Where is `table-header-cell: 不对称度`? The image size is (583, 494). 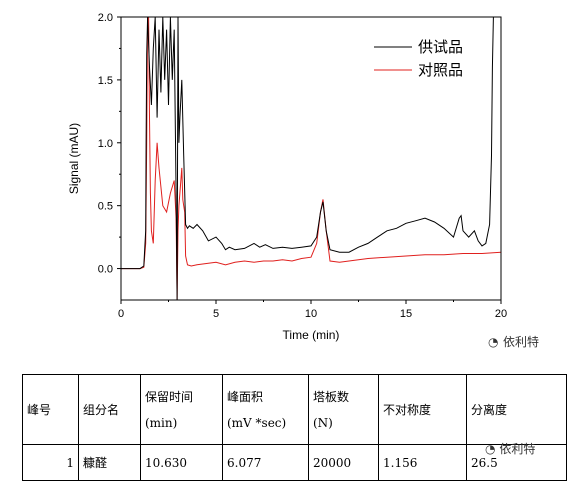
table-header-cell: 不对称度 is located at coordinates (422, 409).